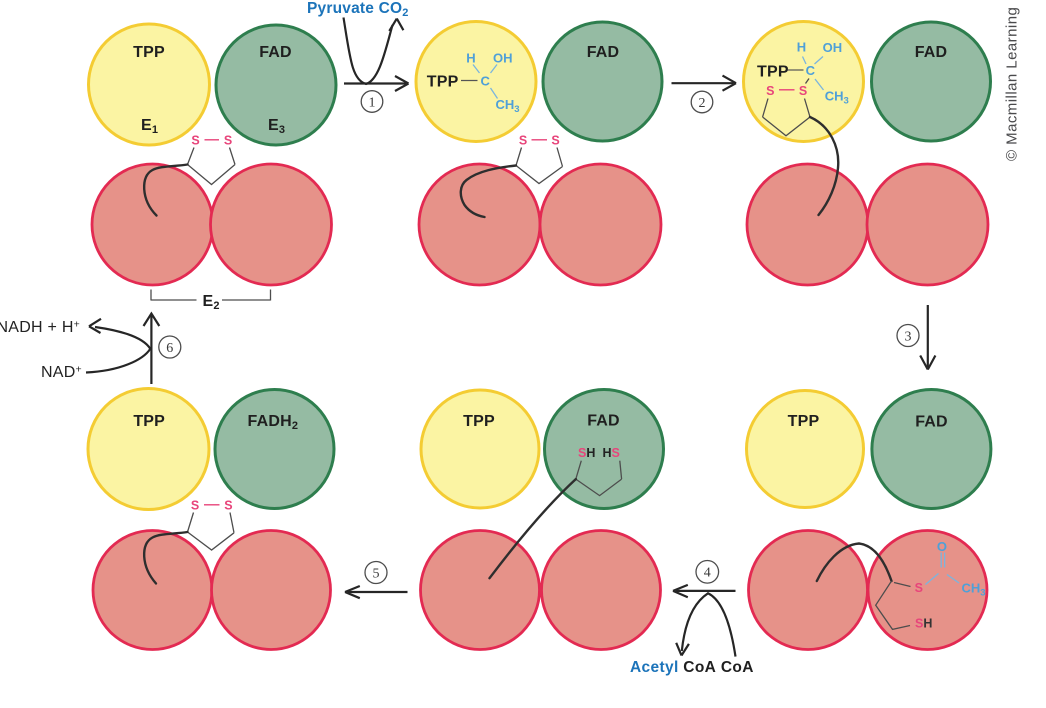 This screenshot has width=1046, height=708. Describe the element at coordinates (942, 546) in the screenshot. I see `svg-text: O` at that location.